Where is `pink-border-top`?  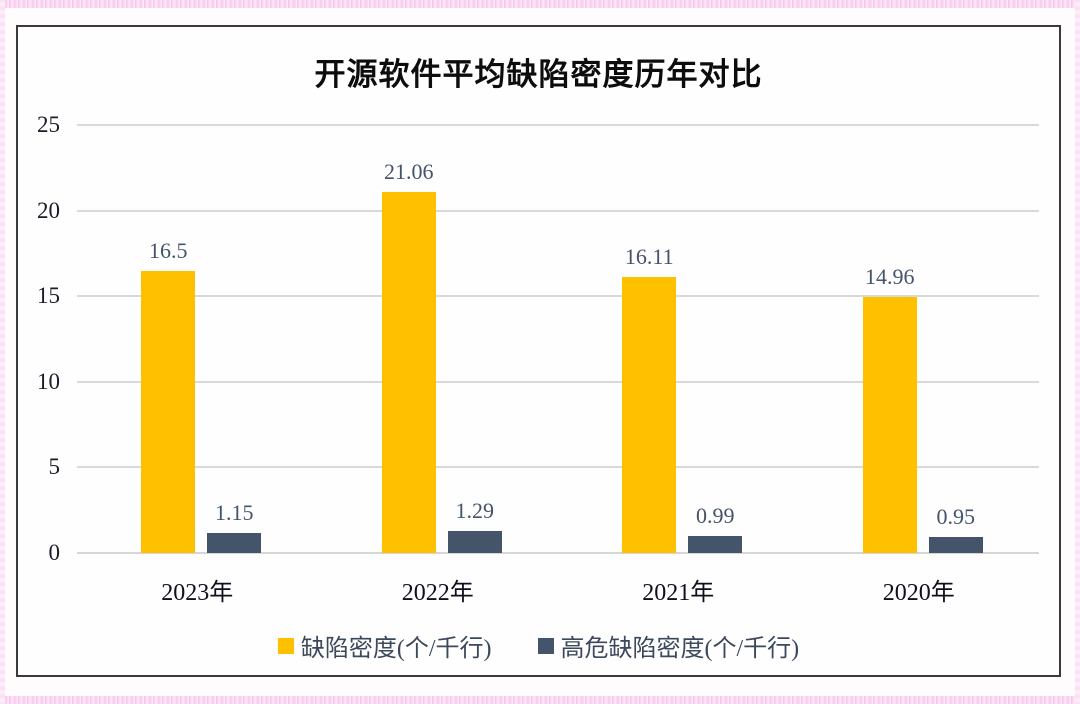
pink-border-top is located at coordinates (540, 4).